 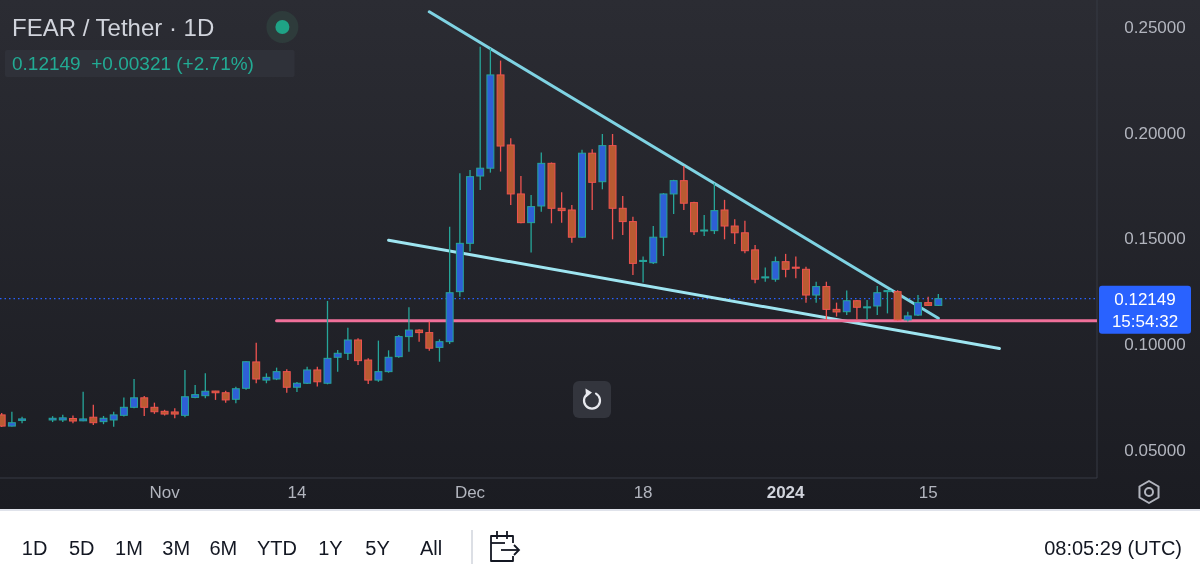 What do you see at coordinates (276, 548) in the screenshot?
I see `text: YTD` at bounding box center [276, 548].